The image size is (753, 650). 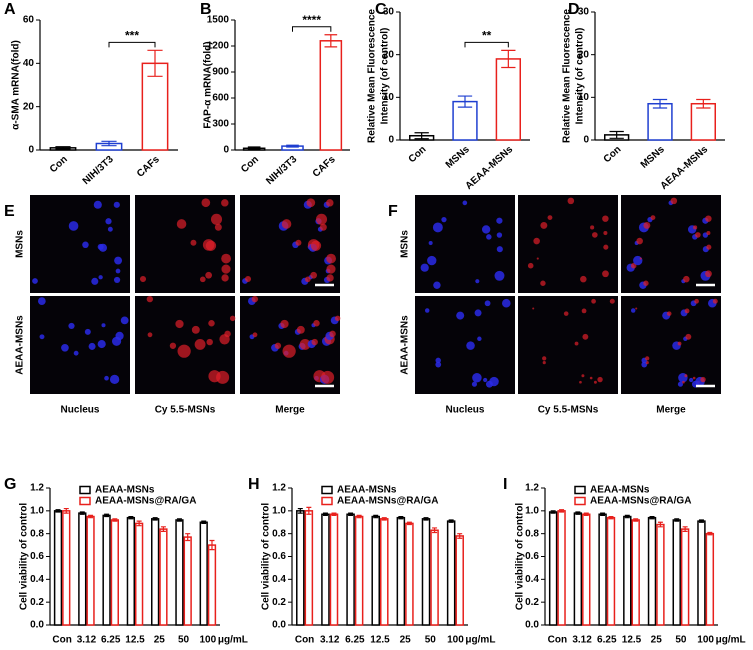 I want to click on x-tick-label: 3.12, so click(x=330, y=640).